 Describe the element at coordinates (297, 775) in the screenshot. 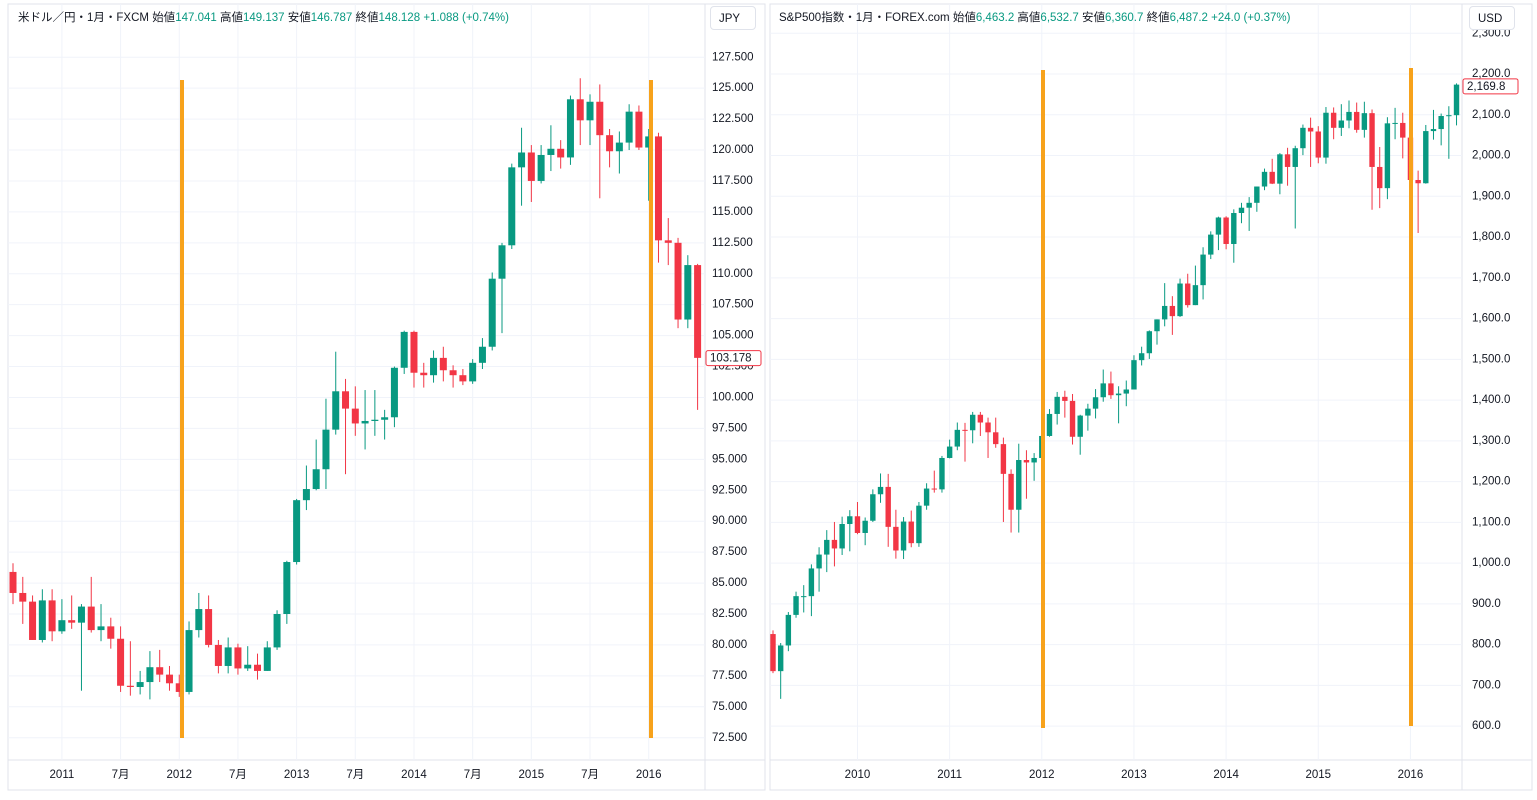

I see `x-tick-label: 2013` at that location.